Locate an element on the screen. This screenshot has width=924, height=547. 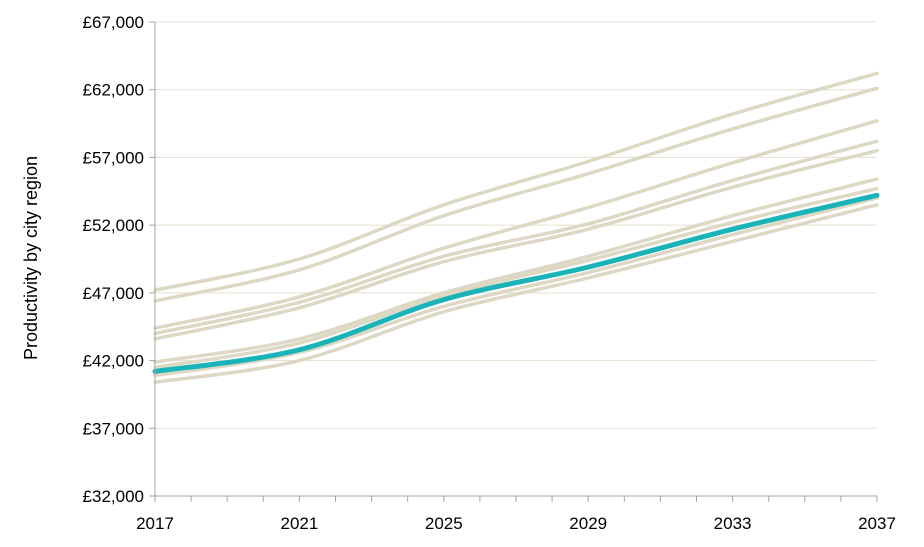
x-tick-label: 2025 is located at coordinates (444, 523).